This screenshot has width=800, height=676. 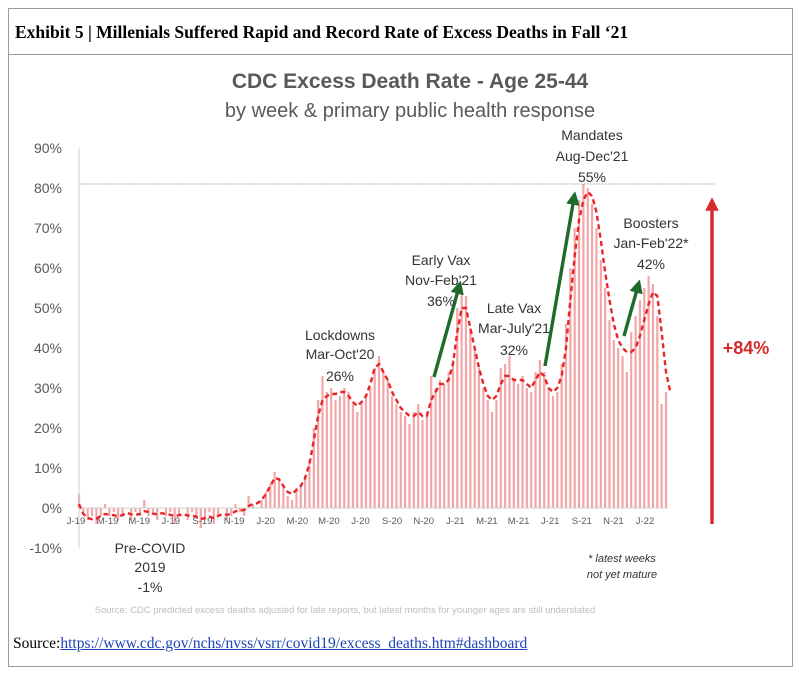 I want to click on y-tick-label: -10%, so click(x=45, y=548).